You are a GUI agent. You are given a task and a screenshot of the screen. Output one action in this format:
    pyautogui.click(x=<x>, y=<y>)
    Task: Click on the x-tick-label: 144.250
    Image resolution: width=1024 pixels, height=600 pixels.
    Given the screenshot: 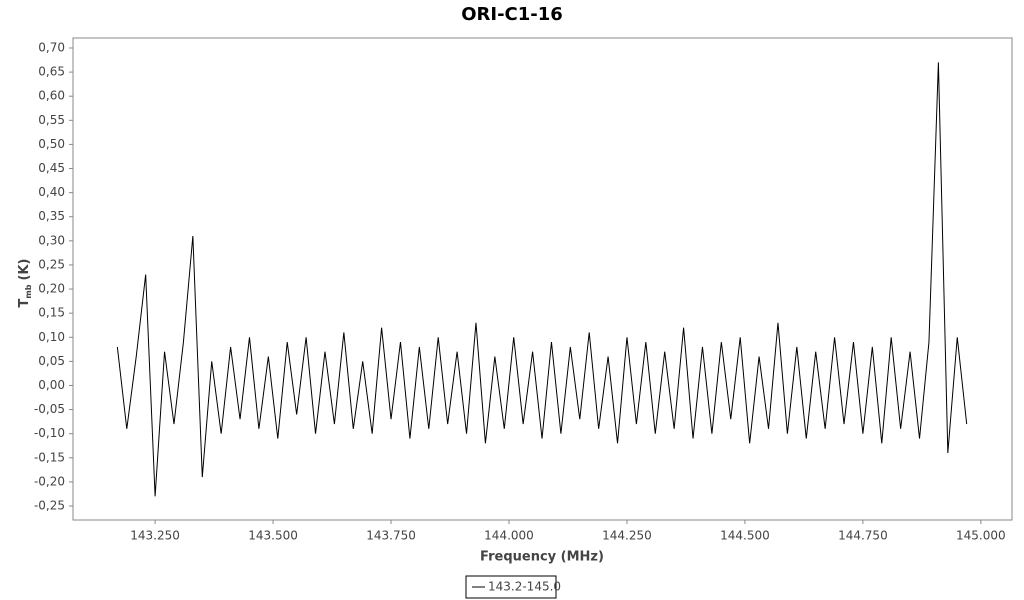 What is the action you would take?
    pyautogui.click(x=627, y=536)
    